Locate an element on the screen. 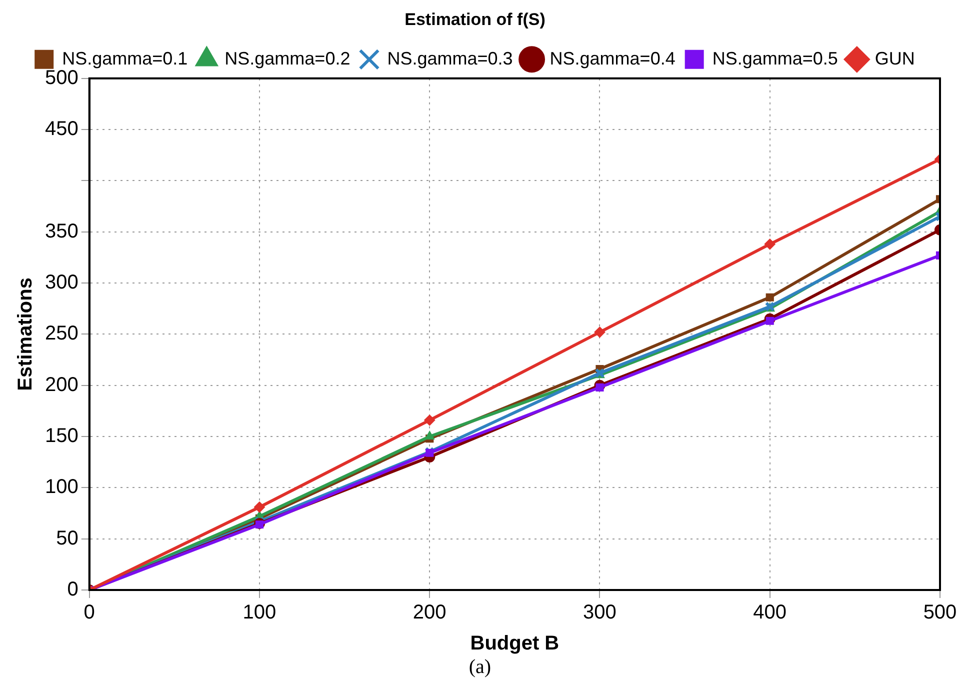 This screenshot has width=960, height=693. legend-label: NS.gamma=0.4 is located at coordinates (613, 58).